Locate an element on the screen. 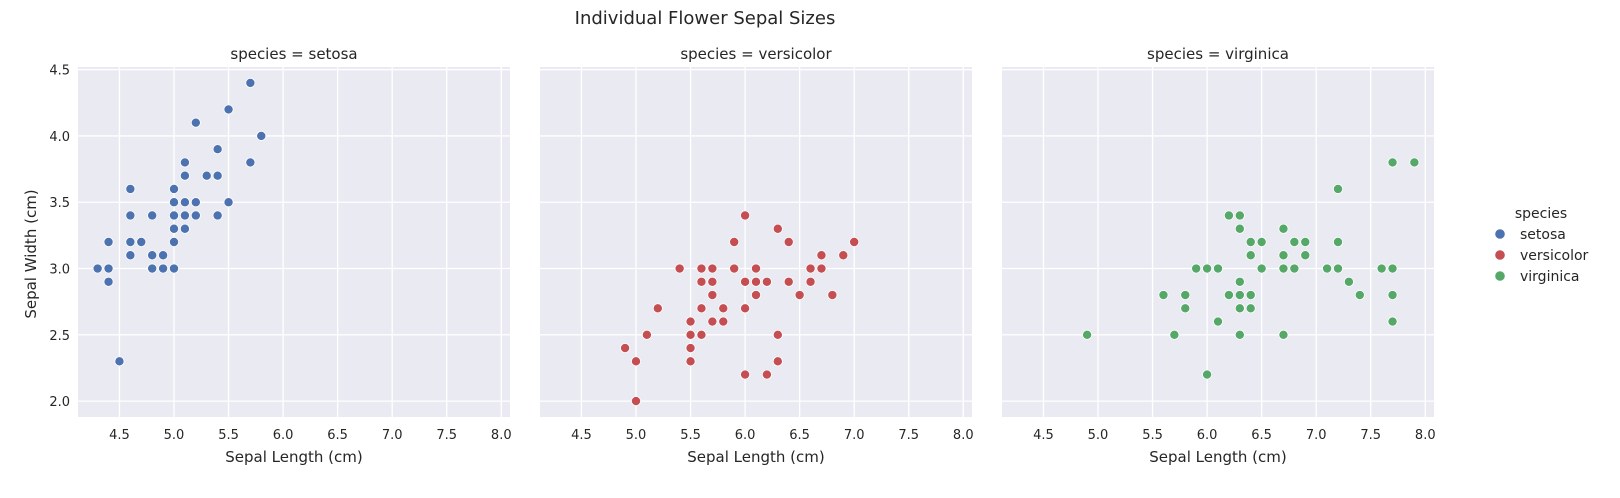 The height and width of the screenshot is (498, 1620). legend-item-virginica: virginica is located at coordinates (1537, 277).